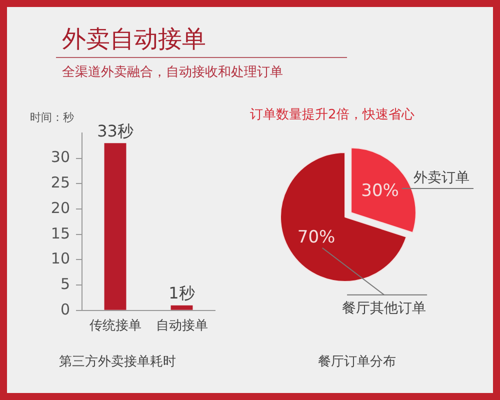  I want to click on data-label: 33秒, so click(115, 130).